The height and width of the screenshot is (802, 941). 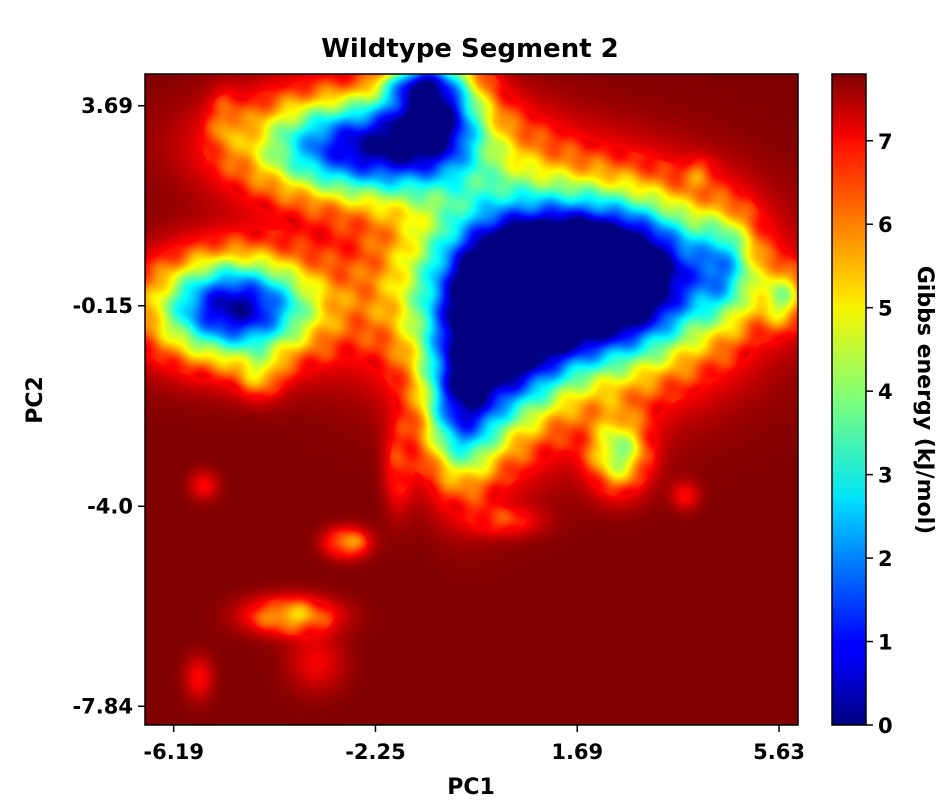 What do you see at coordinates (885, 392) in the screenshot?
I see `colorbar-tick-label: 4` at bounding box center [885, 392].